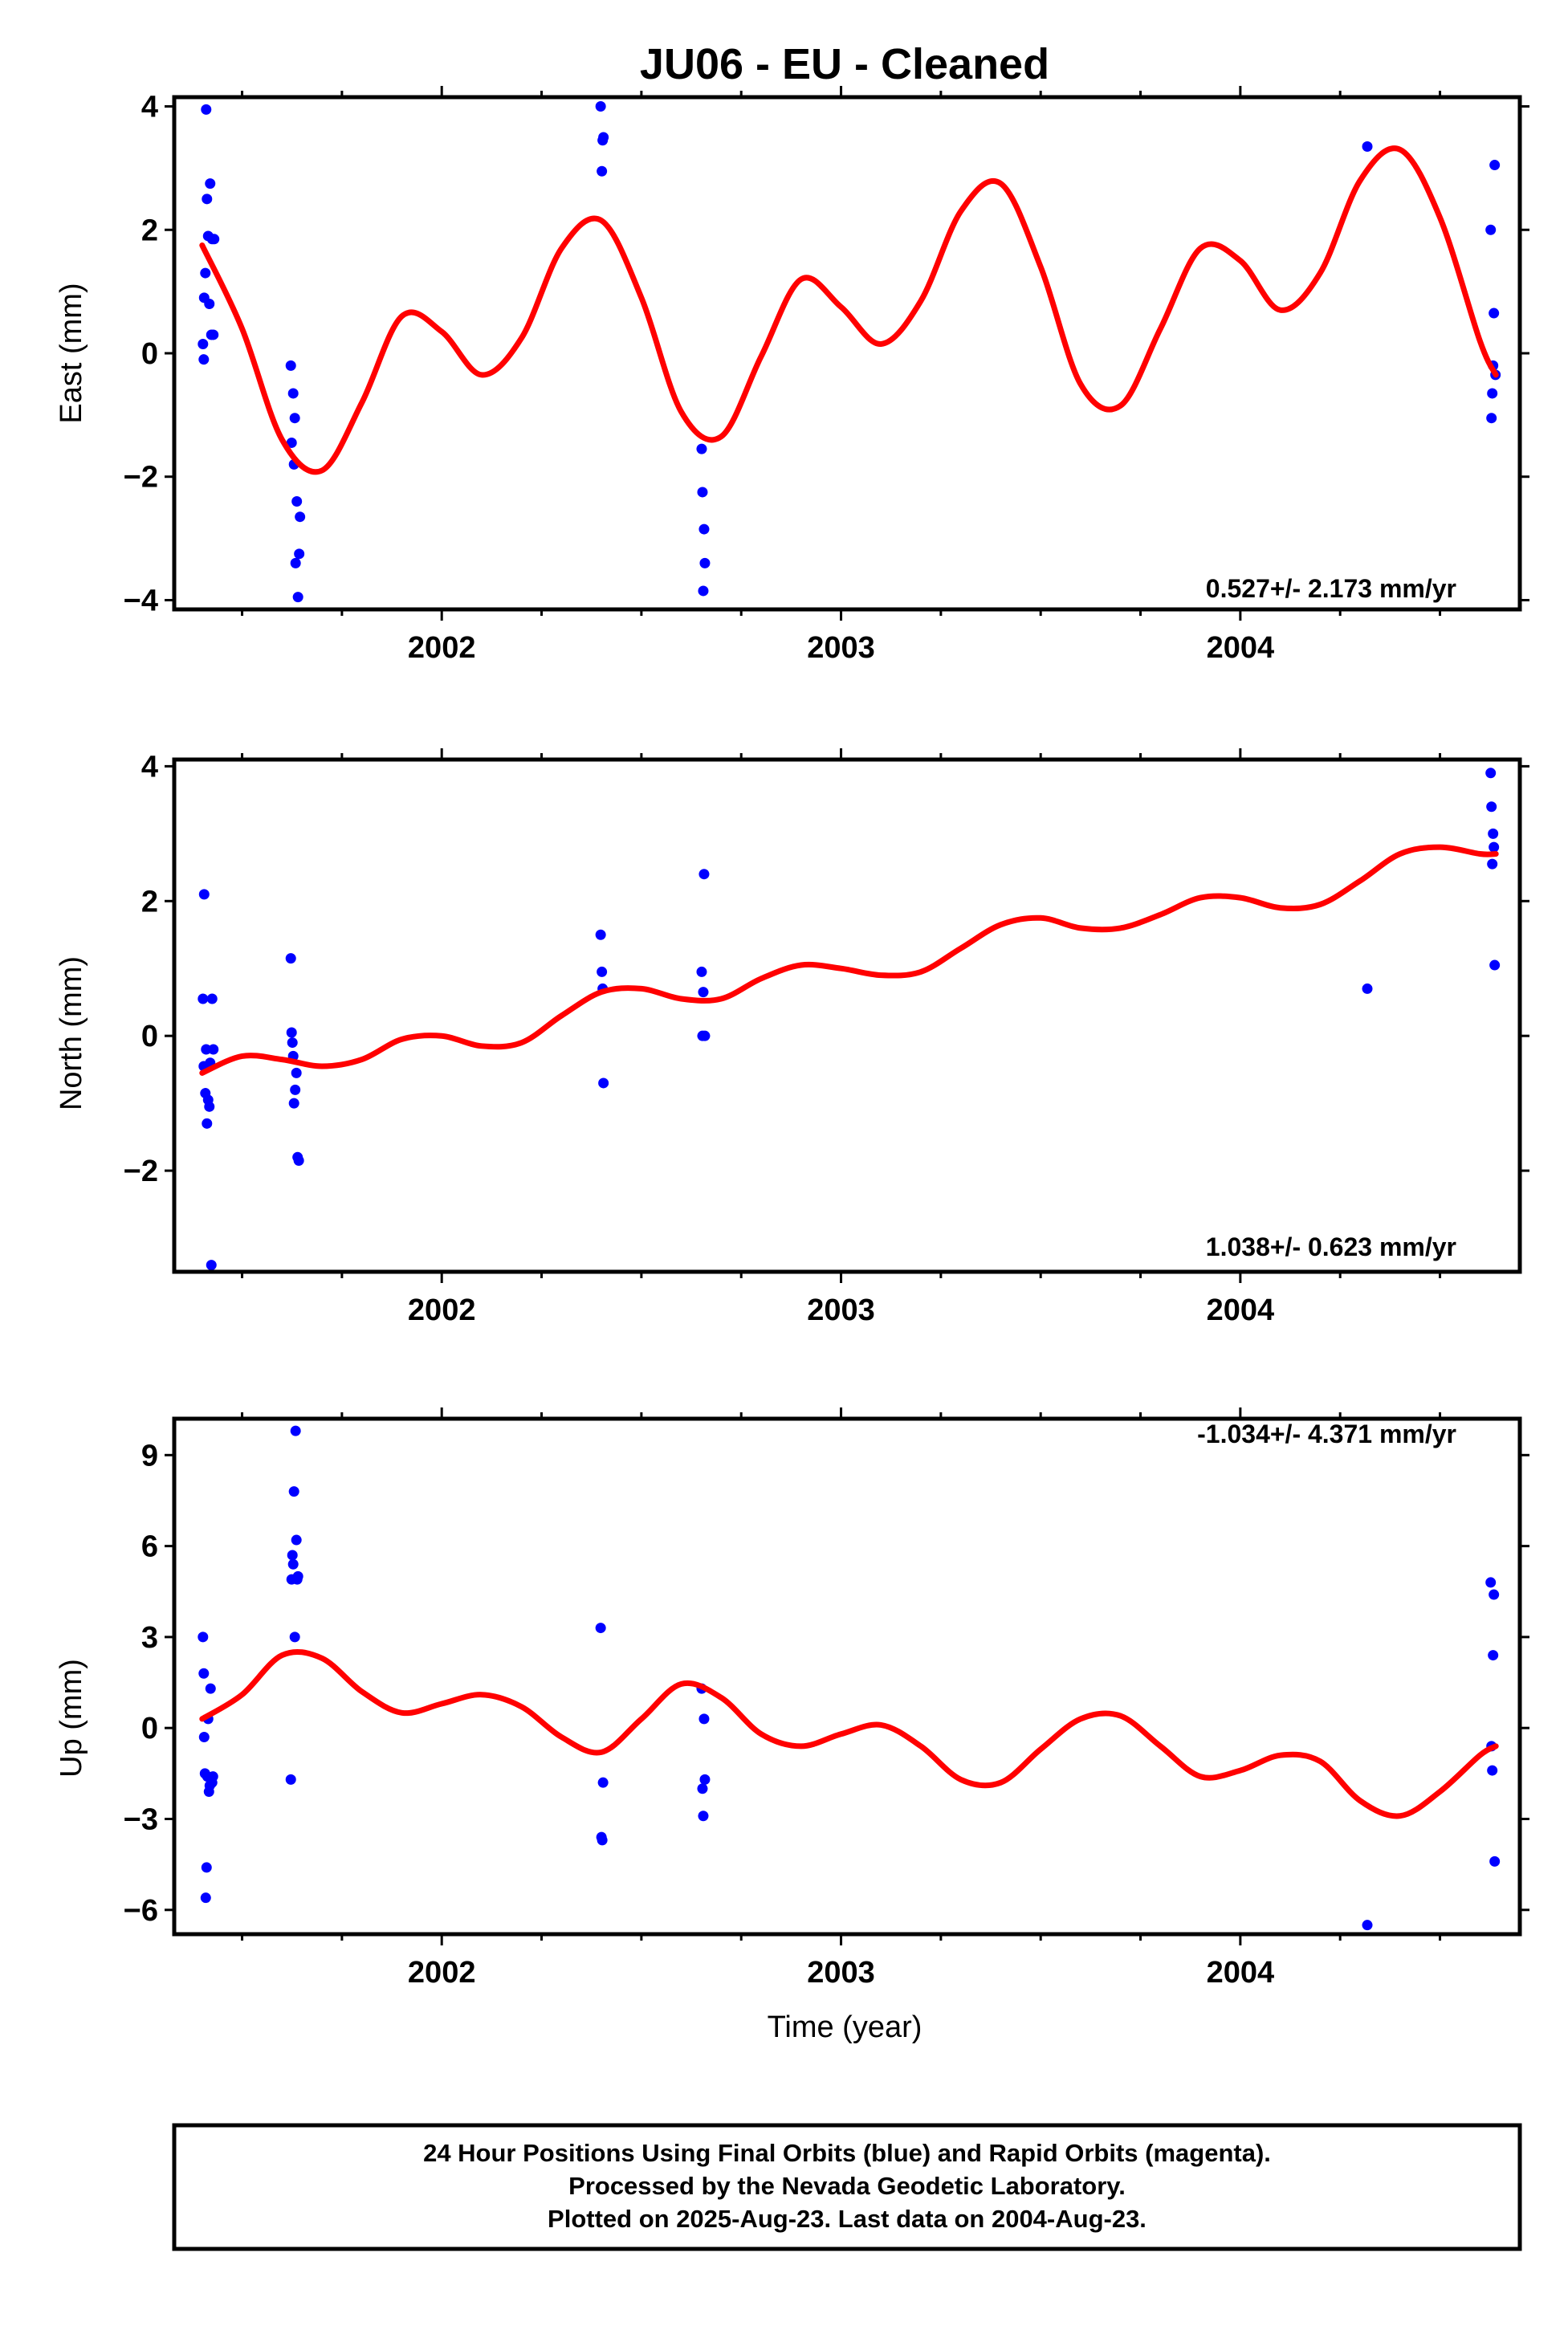  Describe the element at coordinates (149, 1728) in the screenshot. I see `up-y-tick-label: 0` at that location.